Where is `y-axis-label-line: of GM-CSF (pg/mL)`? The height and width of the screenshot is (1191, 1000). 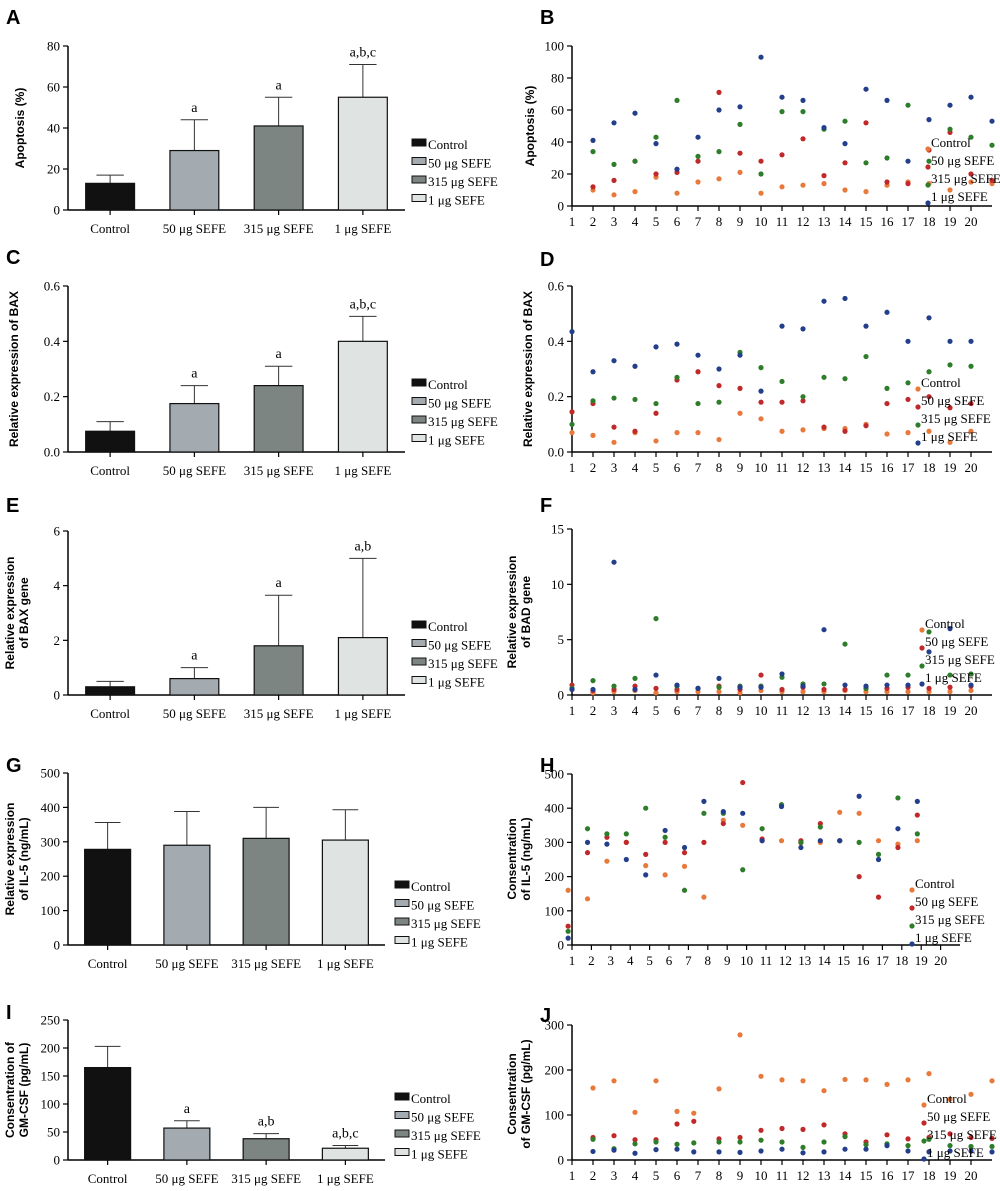 y-axis-label-line: of GM-CSF (pg/mL) is located at coordinates (526, 1093).